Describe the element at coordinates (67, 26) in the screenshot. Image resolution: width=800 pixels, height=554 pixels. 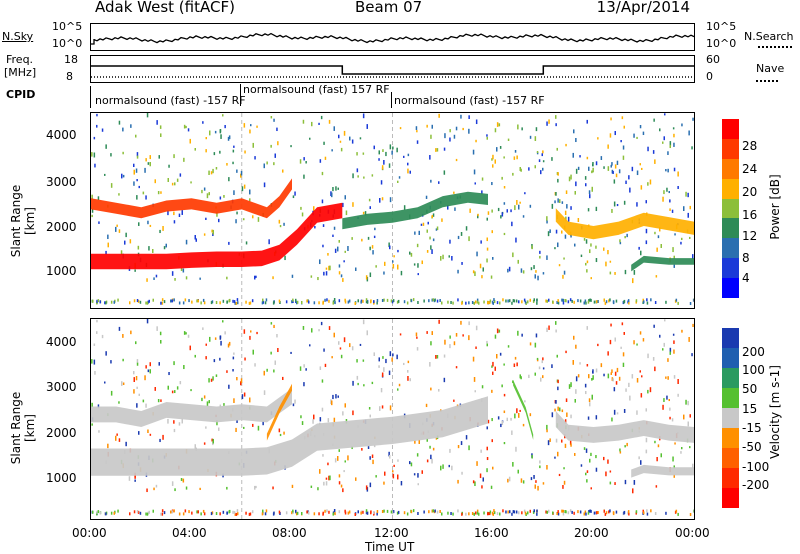
I see `nsky-tick-top: 10^5` at that location.